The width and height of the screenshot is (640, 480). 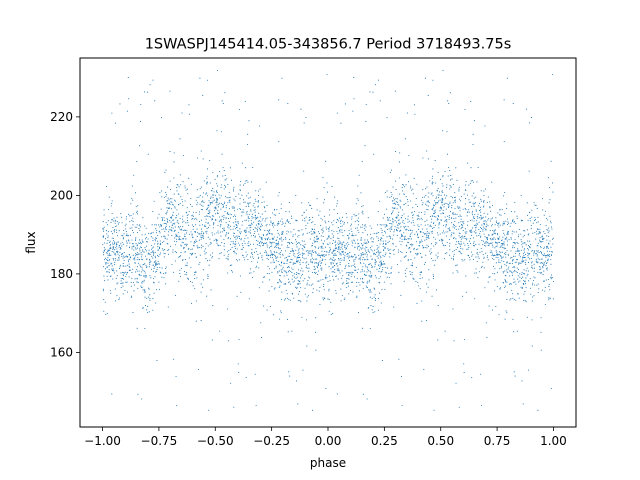 I want to click on y-tick-label: 180, so click(x=61, y=274).